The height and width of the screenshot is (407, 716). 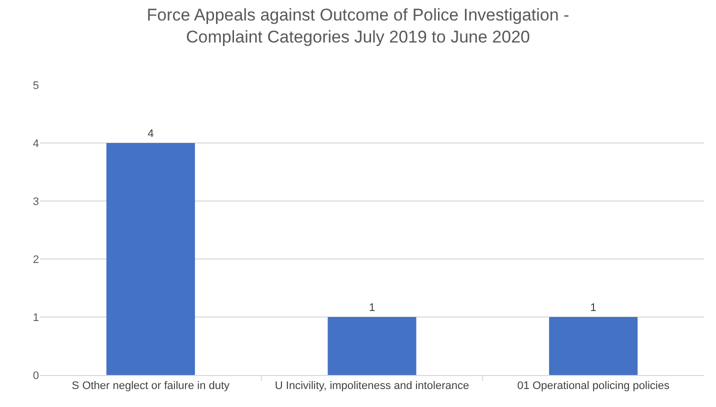 I want to click on y-tick-label: 5, so click(x=35, y=86).